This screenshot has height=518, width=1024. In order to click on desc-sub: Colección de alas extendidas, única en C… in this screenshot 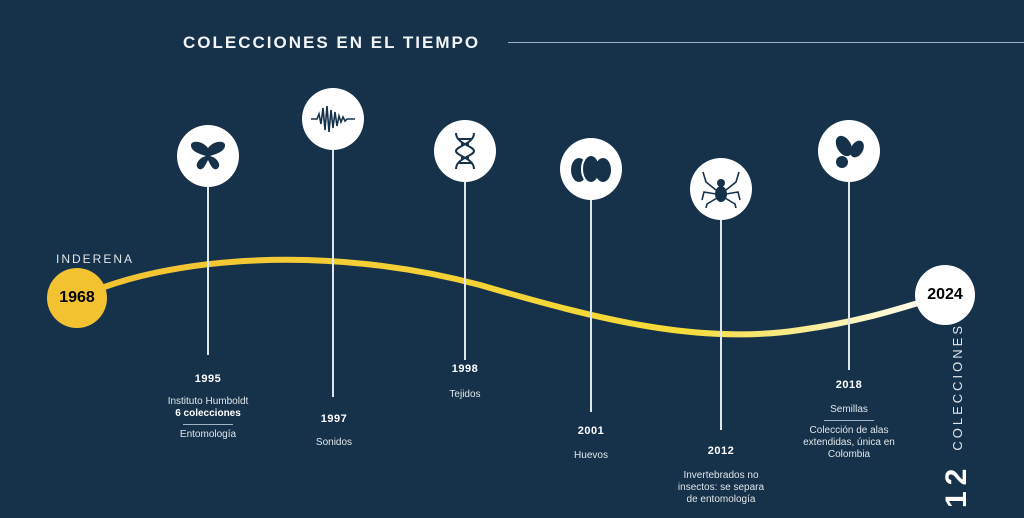, I will do `click(849, 442)`.